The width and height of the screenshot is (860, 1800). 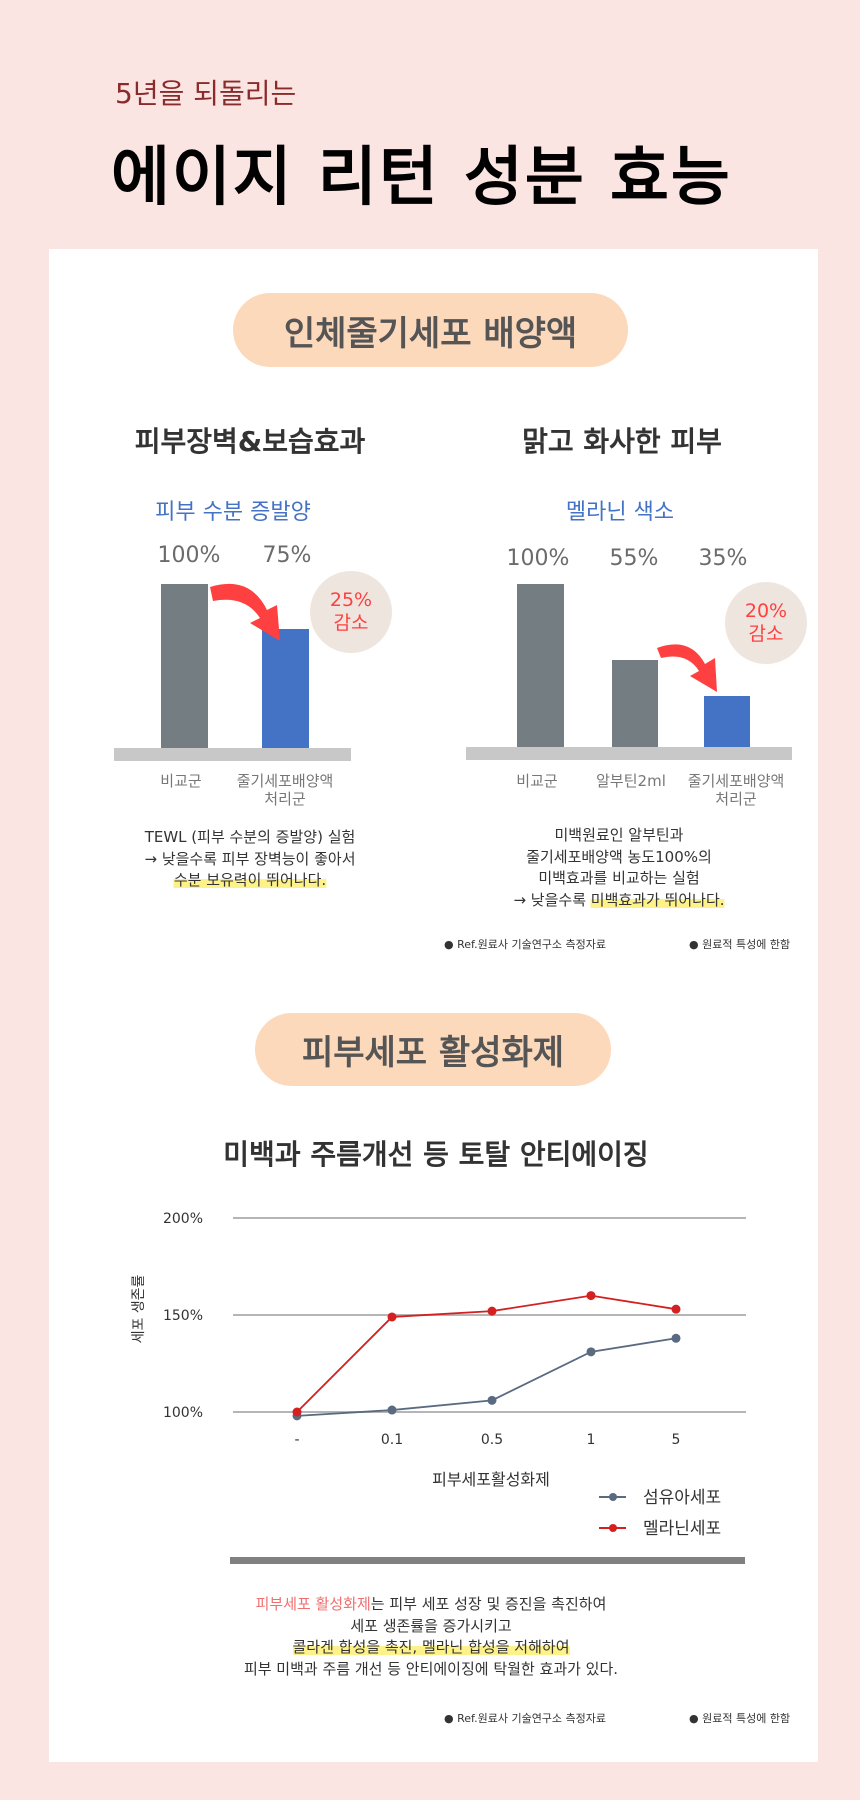 What do you see at coordinates (431, 1647) in the screenshot?
I see `desc-line-highlight: 콜라겐 합성을 촉진, 멜라닌 합성을 저해하여` at bounding box center [431, 1647].